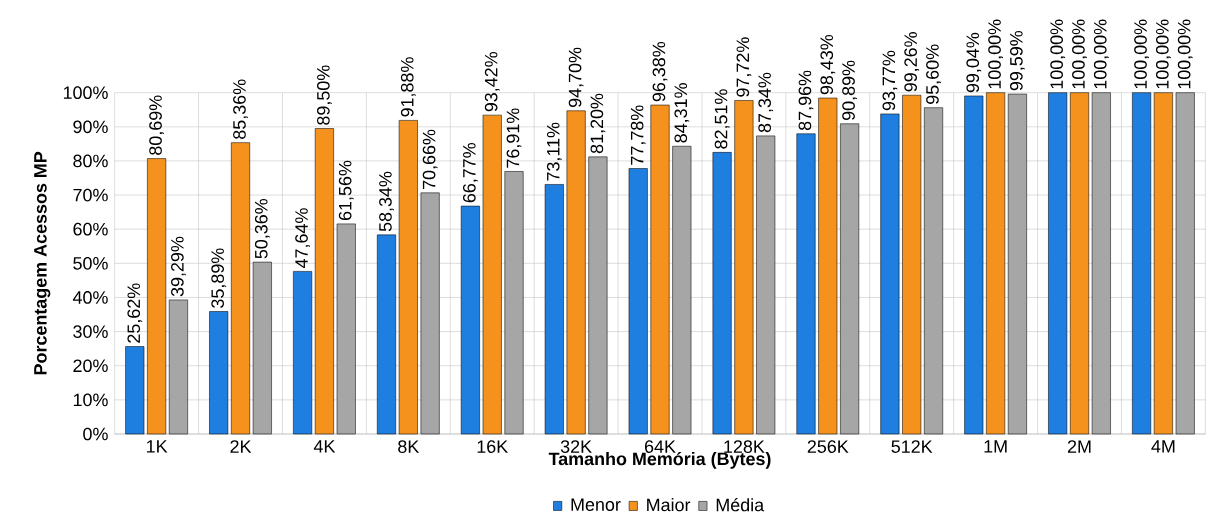 This screenshot has width=1208, height=513. Describe the element at coordinates (912, 446) in the screenshot. I see `x-tick-label: 512K` at that location.